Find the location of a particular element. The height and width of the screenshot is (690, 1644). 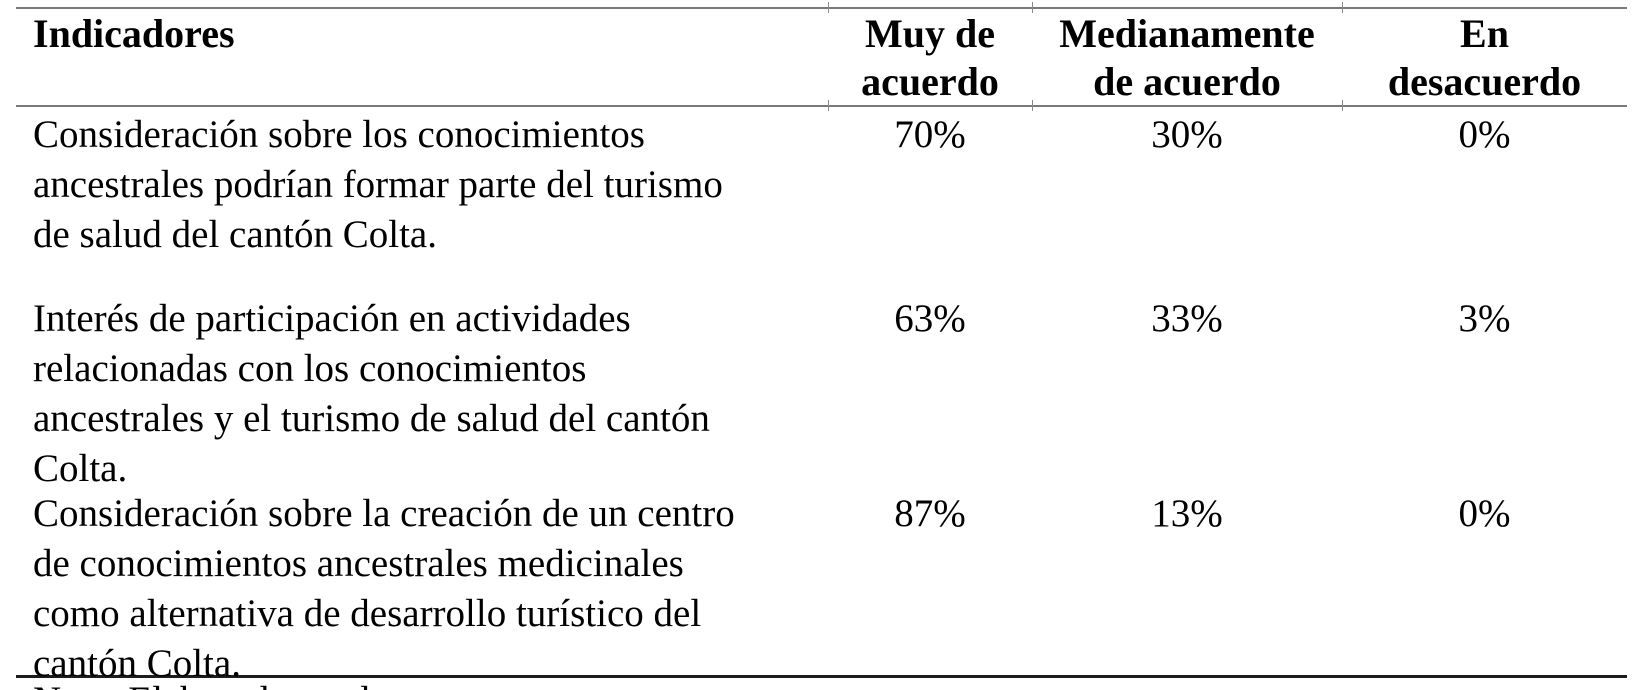

table-cell-value: 87% is located at coordinates (930, 513).